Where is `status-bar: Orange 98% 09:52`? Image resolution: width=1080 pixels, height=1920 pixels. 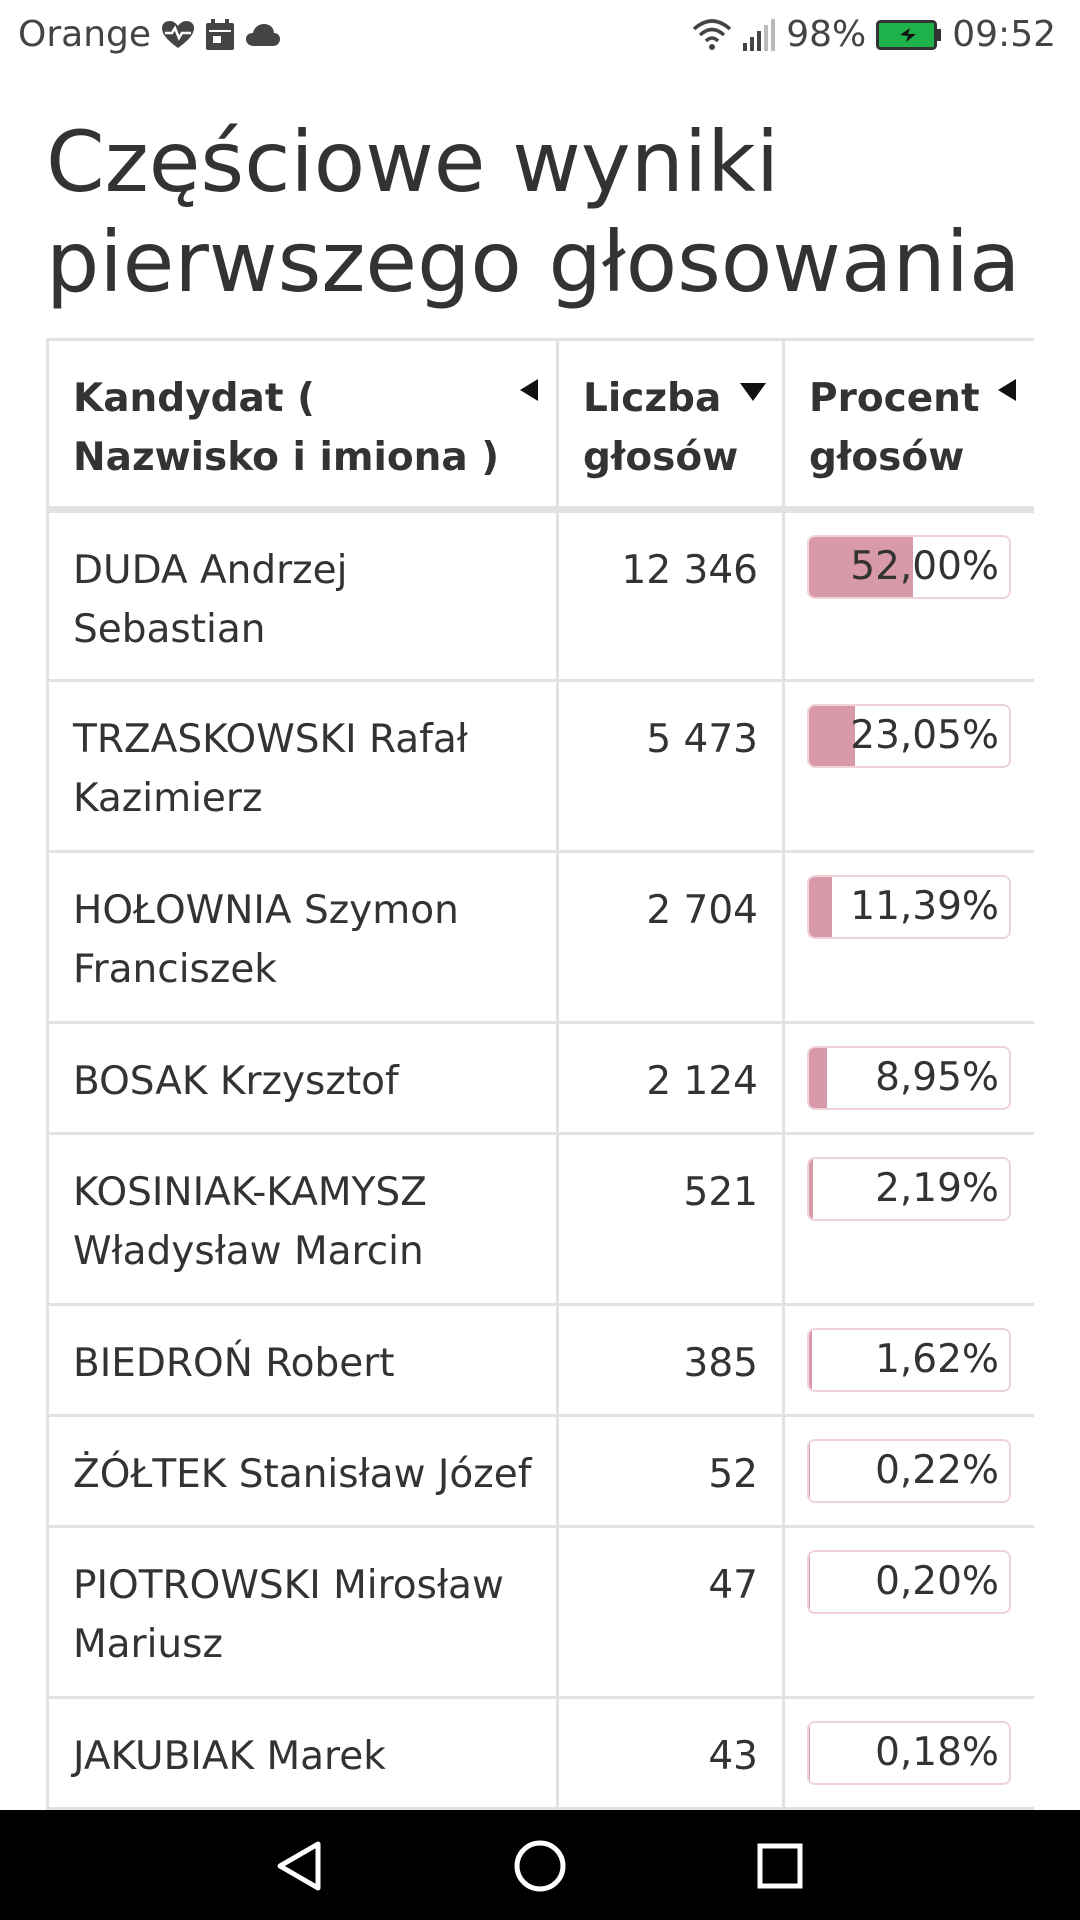
status-bar: Orange 98% 09:52 is located at coordinates (540, 37).